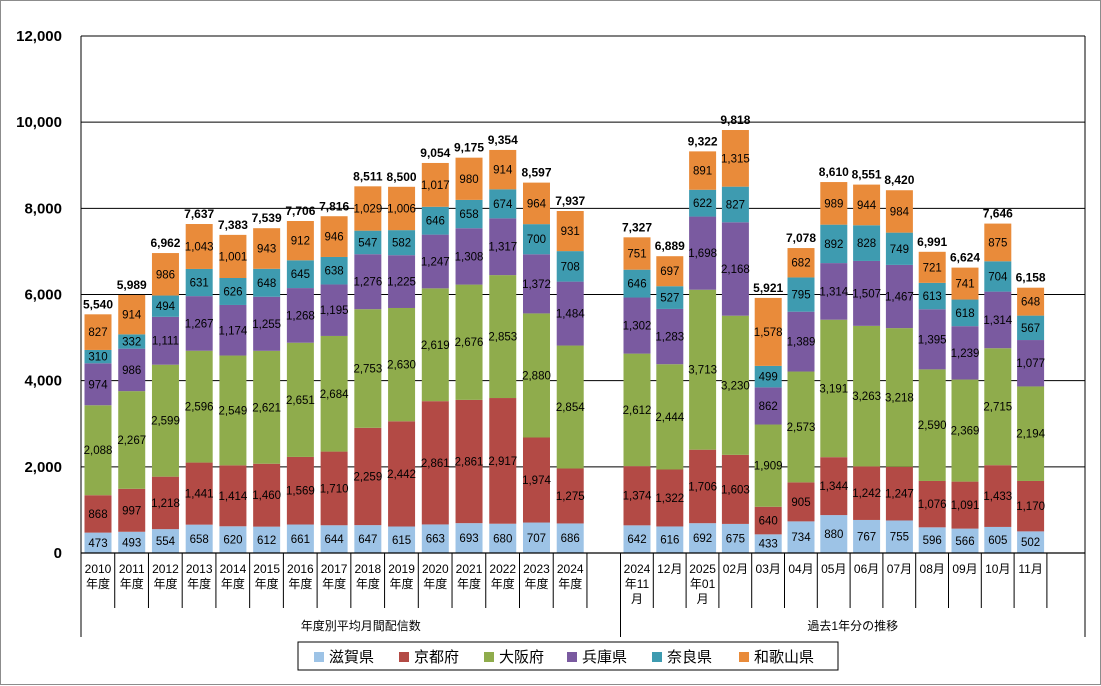 The height and width of the screenshot is (686, 1101). I want to click on segment-value-label: 2,369, so click(965, 432).